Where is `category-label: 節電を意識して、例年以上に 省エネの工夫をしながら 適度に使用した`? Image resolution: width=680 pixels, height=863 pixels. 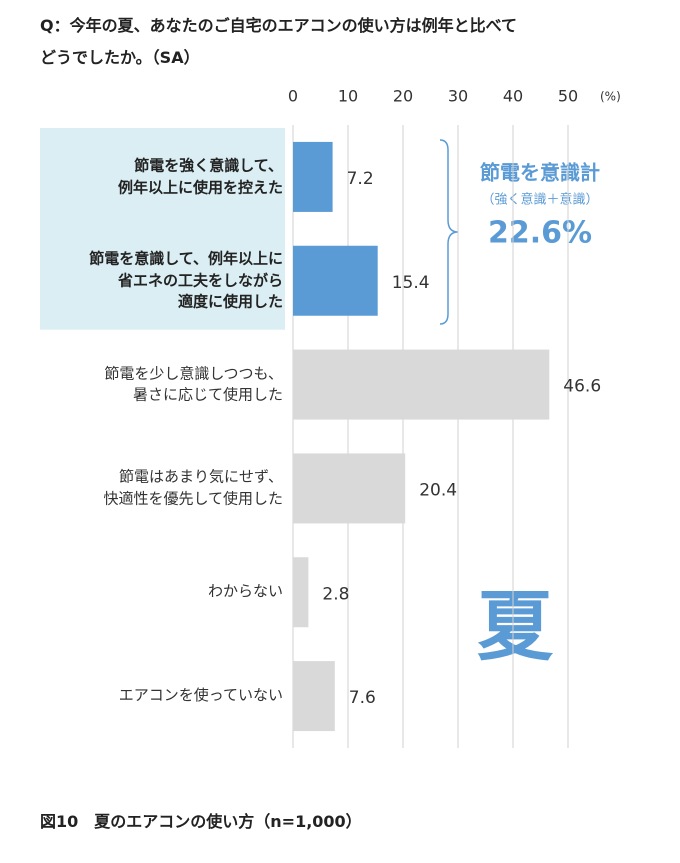
category-label: 節電を意識して、例年以上に 省エネの工夫をしながら 適度に使用した is located at coordinates (186, 280).